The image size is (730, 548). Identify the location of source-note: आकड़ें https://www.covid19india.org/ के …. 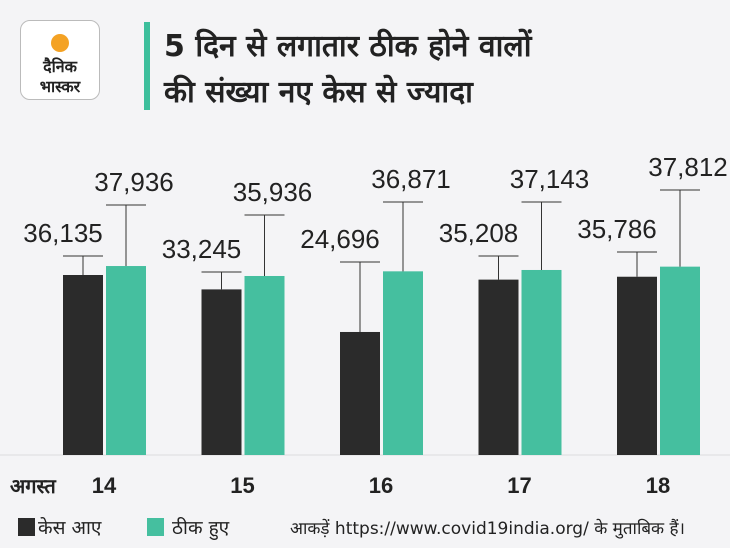
(487, 529).